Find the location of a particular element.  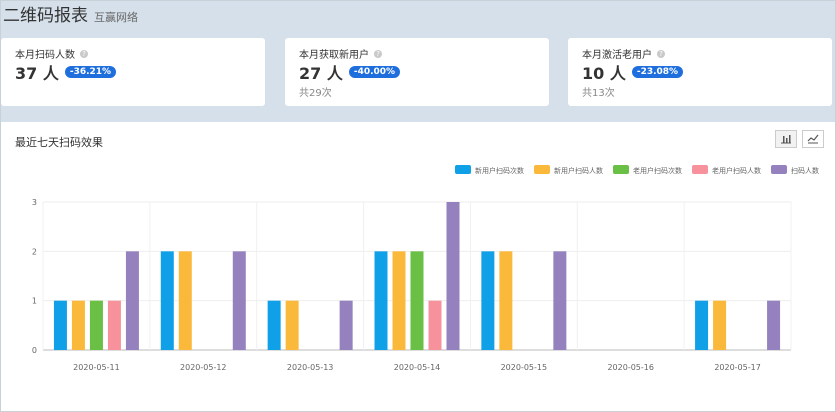

x-tick-label: 2020-05-11 is located at coordinates (96, 367).